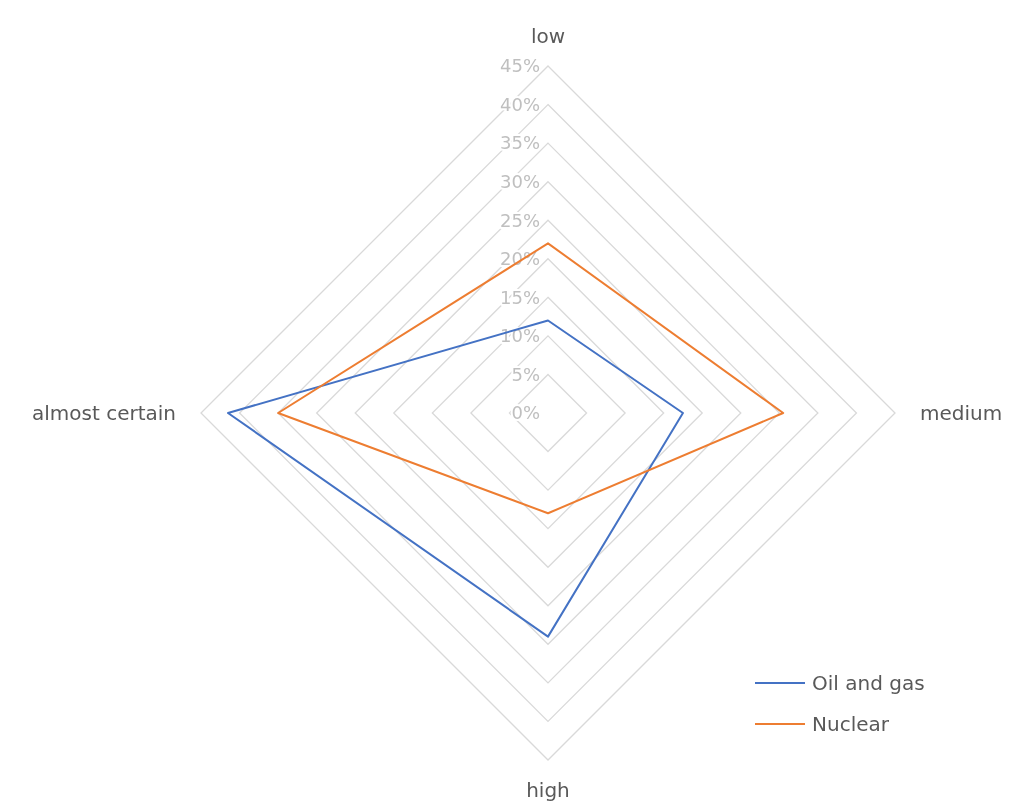 The height and width of the screenshot is (811, 1020). I want to click on y-tick-label: 35%, so click(519, 143).